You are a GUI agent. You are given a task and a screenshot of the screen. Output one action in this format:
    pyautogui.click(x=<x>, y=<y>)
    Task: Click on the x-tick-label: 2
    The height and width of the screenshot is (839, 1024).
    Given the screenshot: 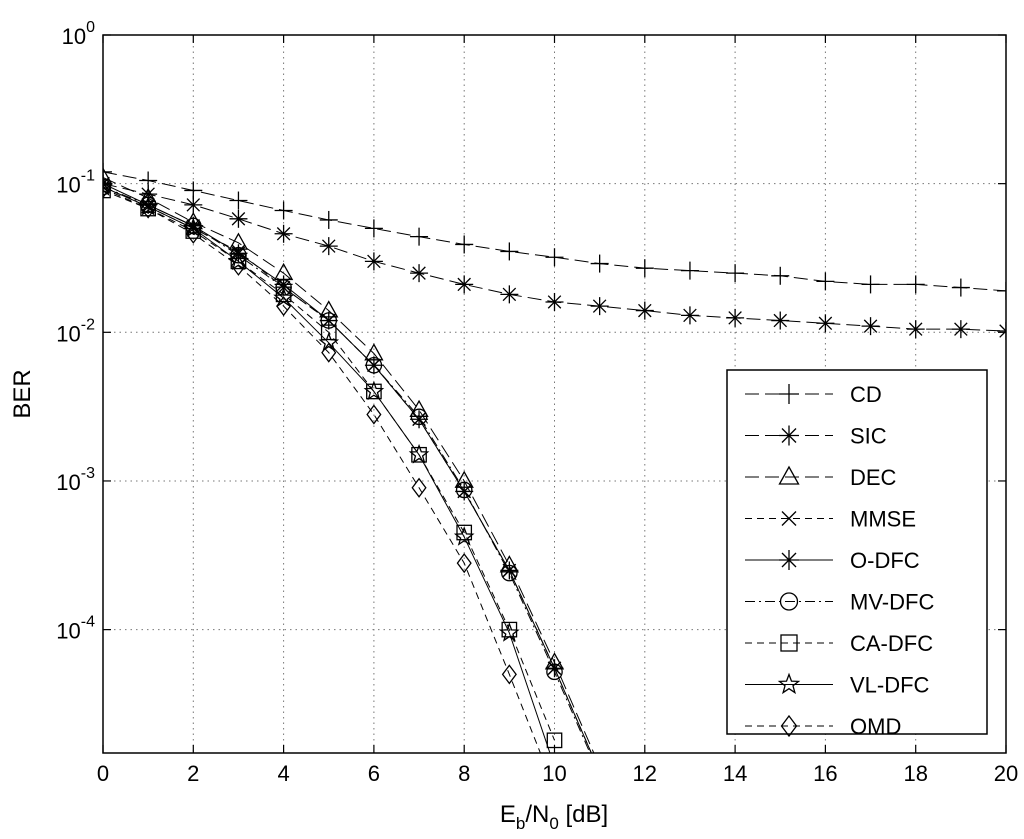 What is the action you would take?
    pyautogui.click(x=193, y=773)
    